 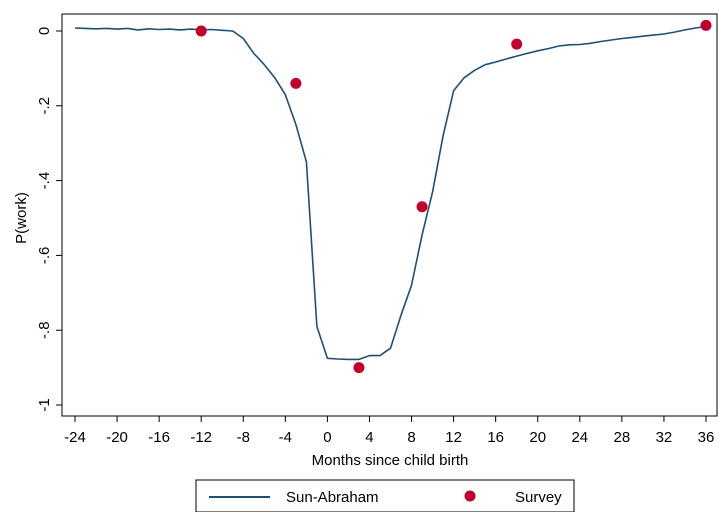 I want to click on x-tick-label: 36, so click(x=706, y=437).